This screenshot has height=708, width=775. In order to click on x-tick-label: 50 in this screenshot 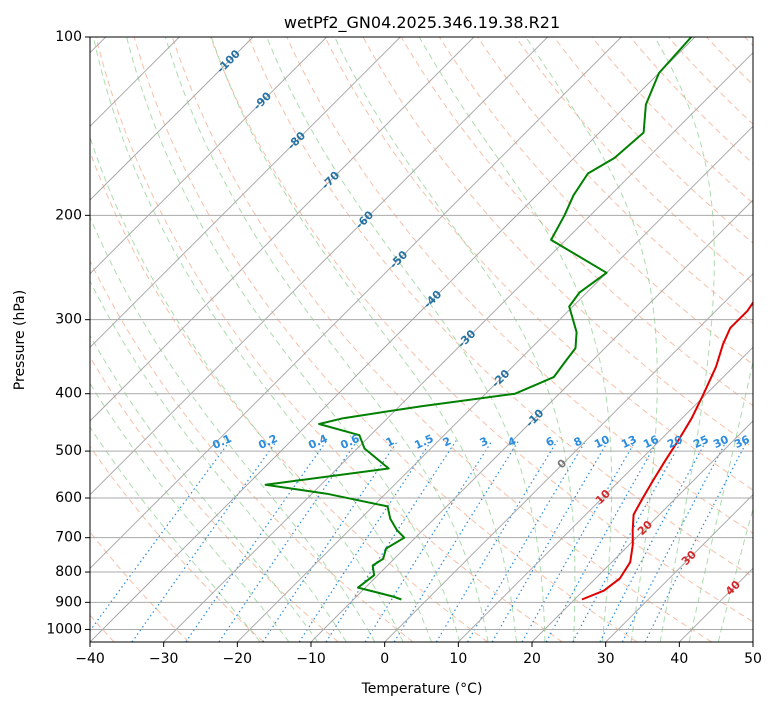, I will do `click(753, 659)`.